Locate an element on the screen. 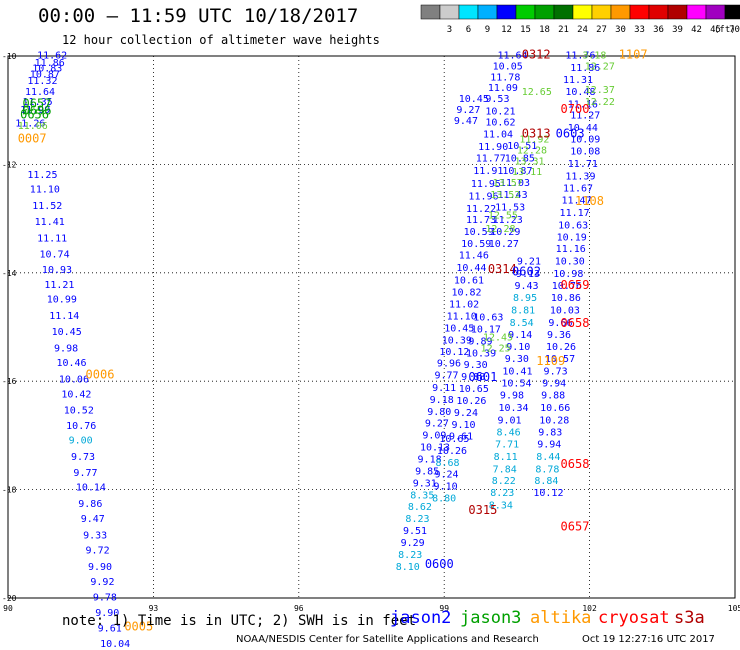  x-tick-label: 96 is located at coordinates (299, 608).